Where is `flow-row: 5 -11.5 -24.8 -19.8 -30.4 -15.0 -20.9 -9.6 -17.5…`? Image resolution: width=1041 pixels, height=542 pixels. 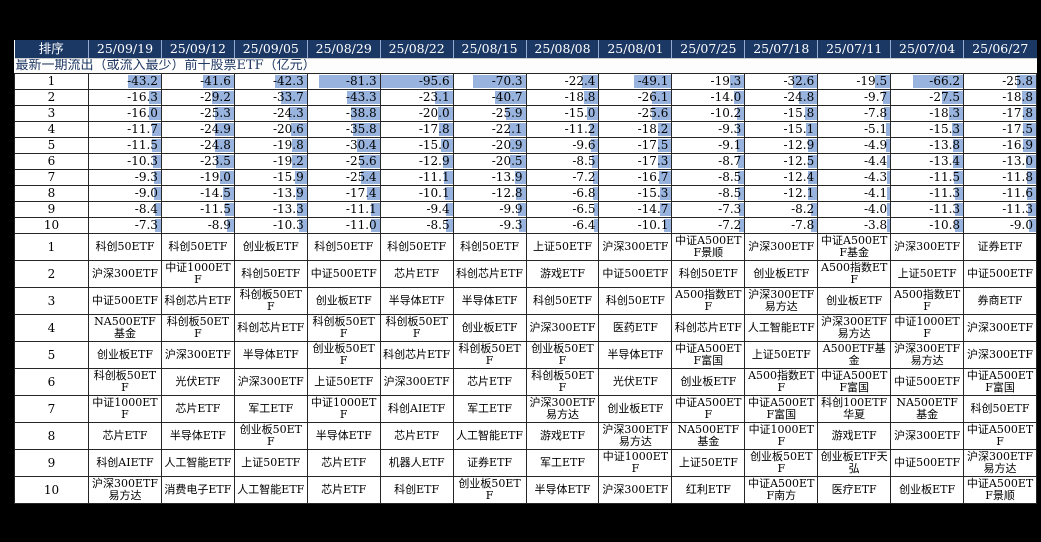
flow-row: 5 -11.5 -24.8 -19.8 -30.4 -15.0 -20.9 -9.6 -17.5… is located at coordinates (525, 145).